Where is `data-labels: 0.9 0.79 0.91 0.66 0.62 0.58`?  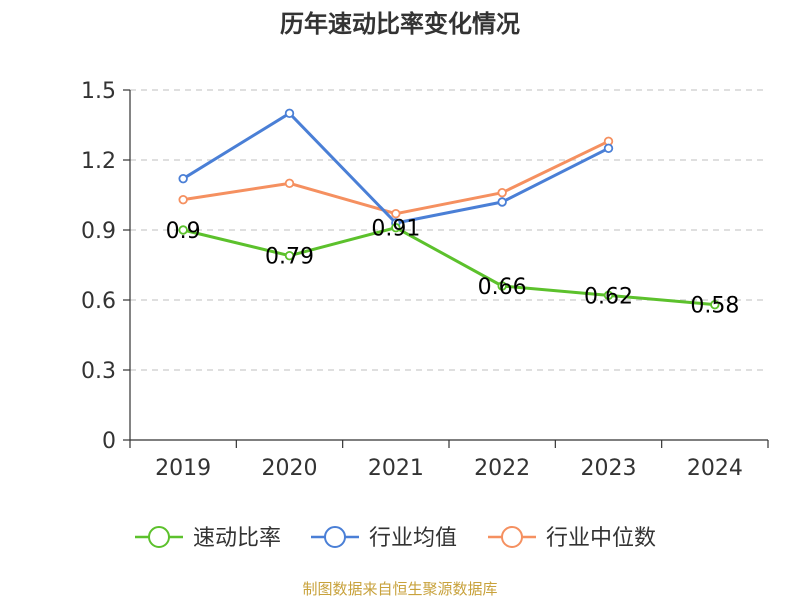 data-labels: 0.9 0.79 0.91 0.66 0.62 0.58 is located at coordinates (453, 268).